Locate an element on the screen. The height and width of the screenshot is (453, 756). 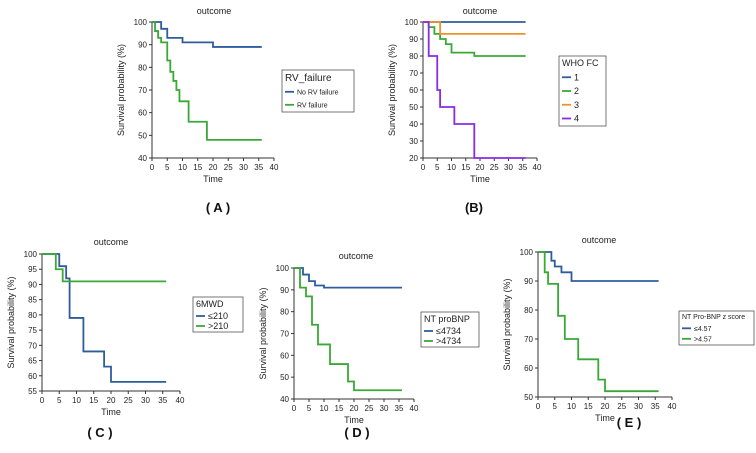
y-tick-label: 55 is located at coordinates (32, 391).